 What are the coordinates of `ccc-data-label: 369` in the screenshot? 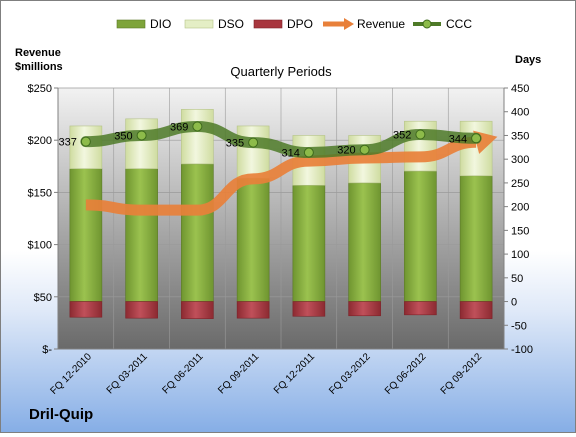 It's located at (179, 127).